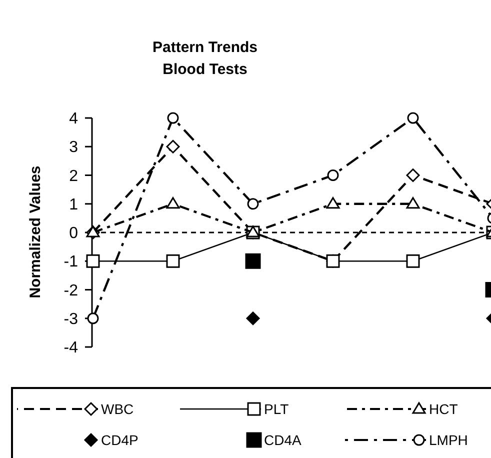 This screenshot has height=458, width=491. What do you see at coordinates (117, 408) in the screenshot?
I see `legend-label: WBC` at bounding box center [117, 408].